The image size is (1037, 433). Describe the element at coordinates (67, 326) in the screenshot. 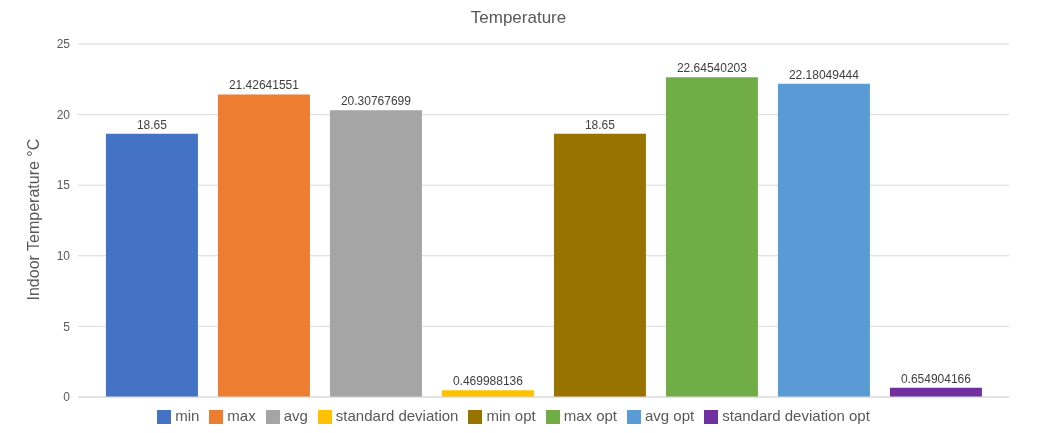

I see `y-tick-label: 5` at that location.